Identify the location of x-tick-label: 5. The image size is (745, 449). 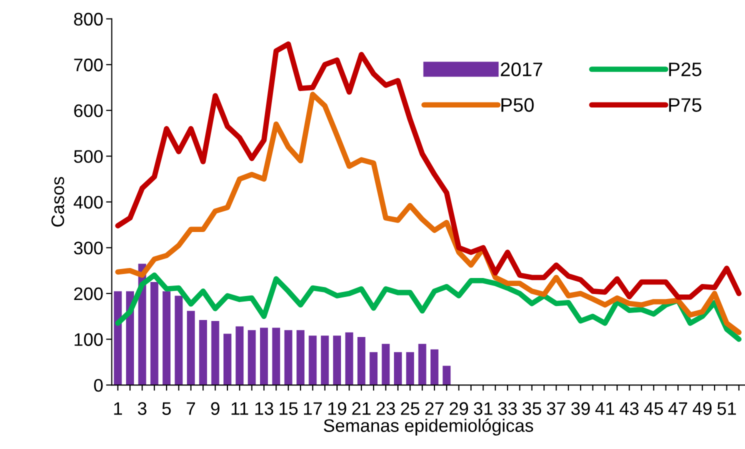
(166, 408).